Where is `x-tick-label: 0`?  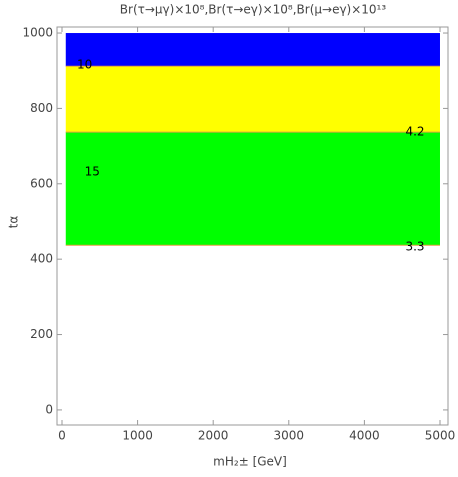 x-tick-label: 0 is located at coordinates (62, 436).